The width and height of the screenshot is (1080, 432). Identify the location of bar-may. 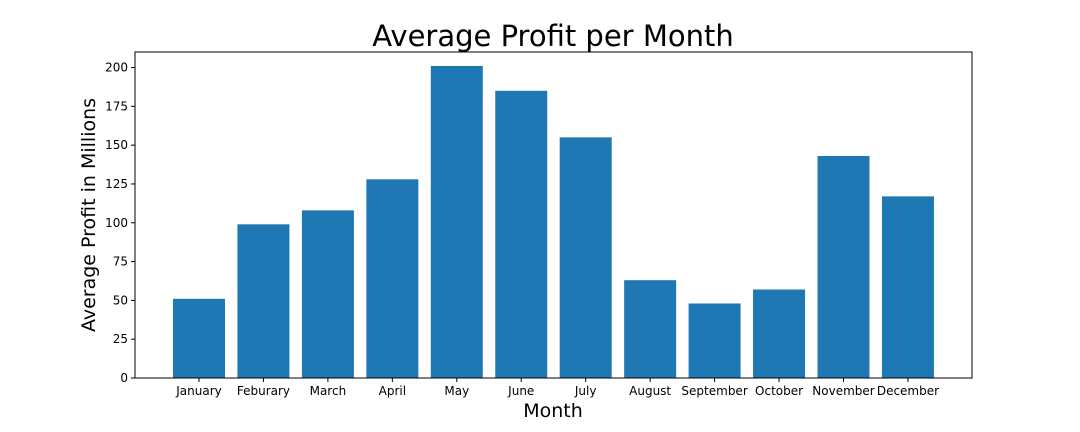
(456, 221).